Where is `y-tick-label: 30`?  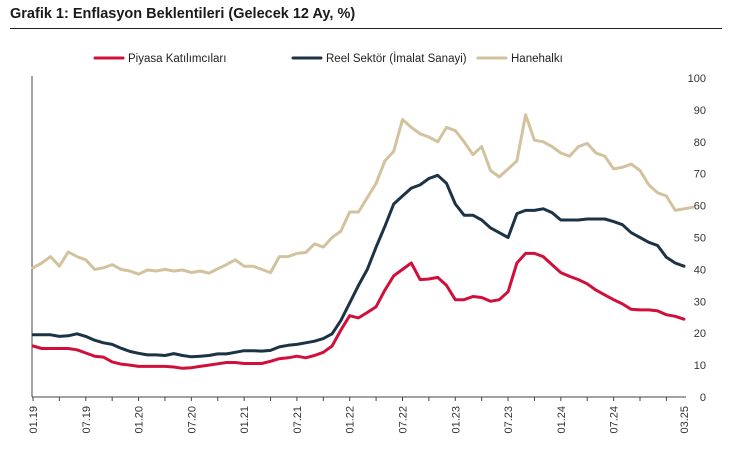
y-tick-label: 30 is located at coordinates (700, 302).